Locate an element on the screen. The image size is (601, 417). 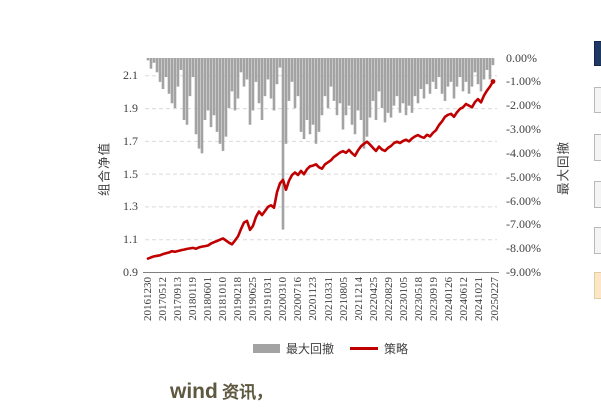
right-axis-tick-label: 0.00% is located at coordinates (521, 57).